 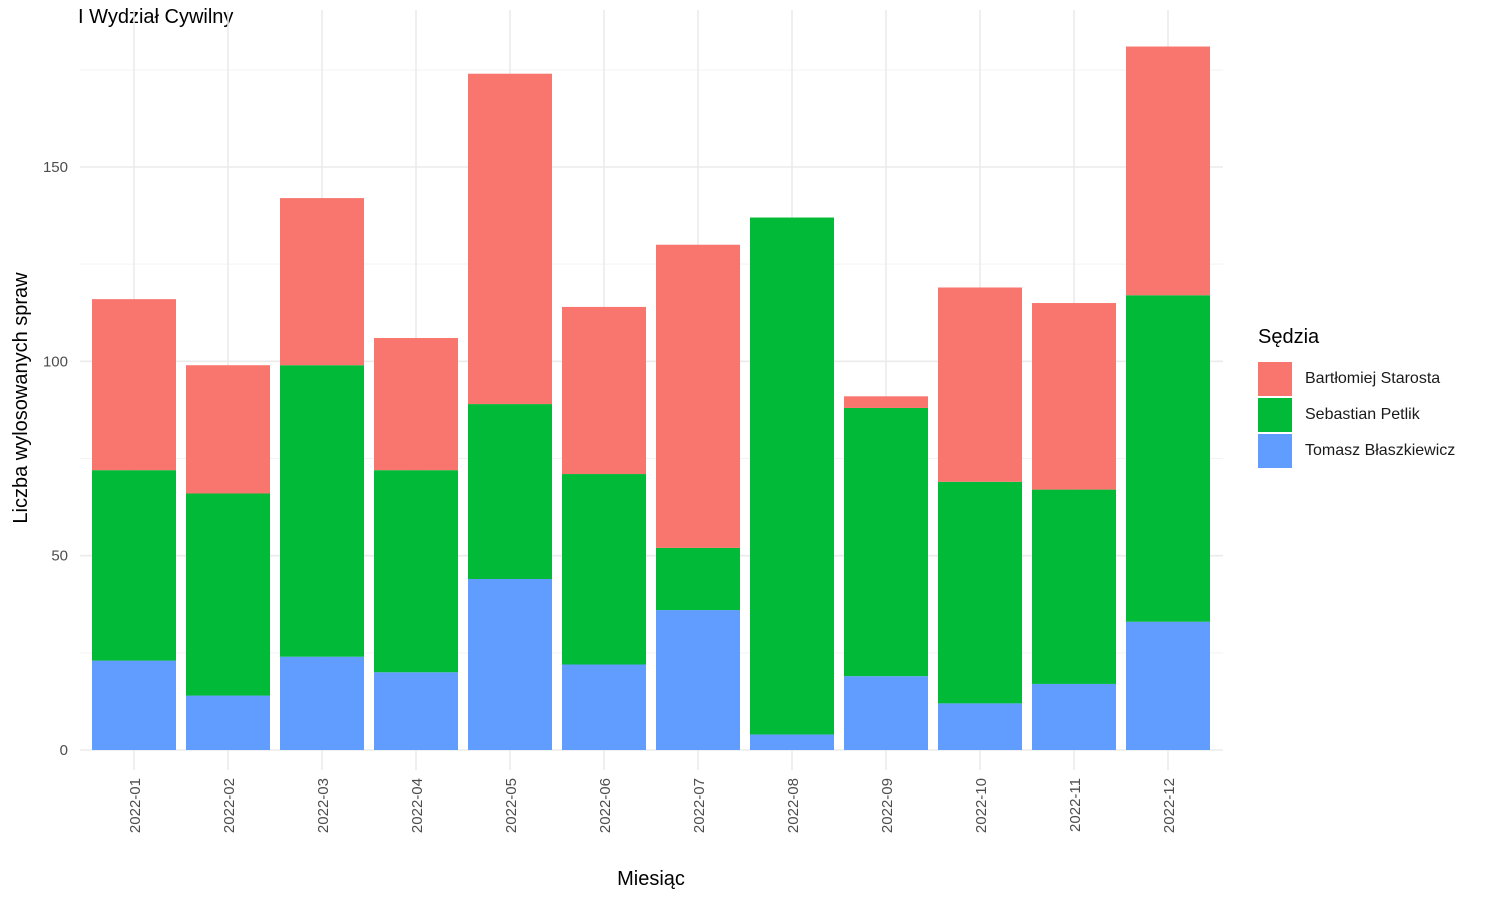 I want to click on legend-label: Bartłomiej Starosta, so click(x=1373, y=378).